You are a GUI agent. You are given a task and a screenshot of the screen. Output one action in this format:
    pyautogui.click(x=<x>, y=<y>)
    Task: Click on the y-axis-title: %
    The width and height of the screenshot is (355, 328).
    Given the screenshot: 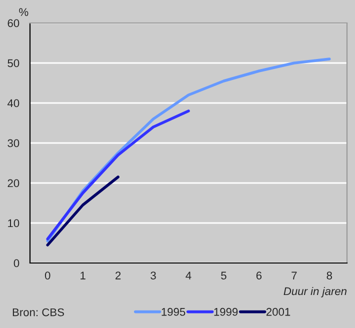 What is the action you would take?
    pyautogui.click(x=23, y=12)
    